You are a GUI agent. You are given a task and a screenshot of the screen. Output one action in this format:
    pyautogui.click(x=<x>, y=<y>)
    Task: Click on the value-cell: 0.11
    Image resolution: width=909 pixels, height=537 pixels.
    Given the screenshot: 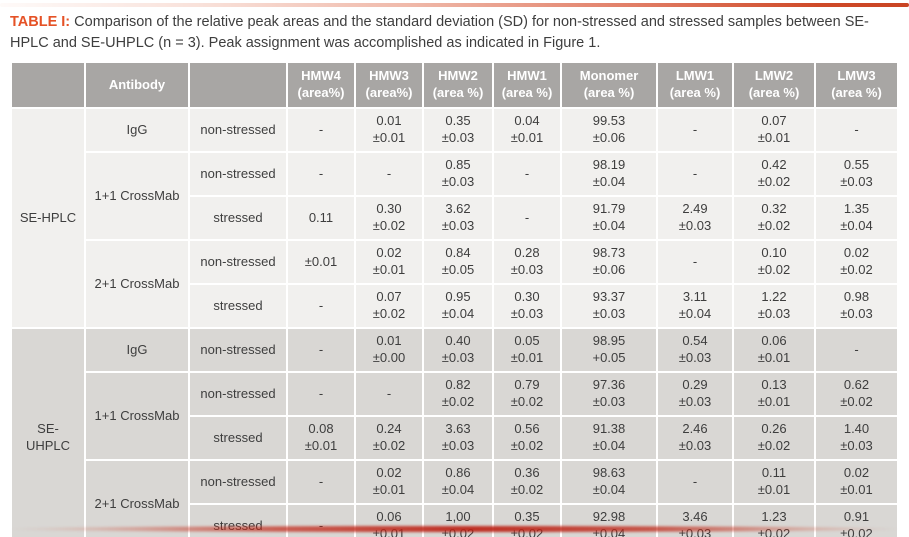 What is the action you would take?
    pyautogui.click(x=321, y=218)
    